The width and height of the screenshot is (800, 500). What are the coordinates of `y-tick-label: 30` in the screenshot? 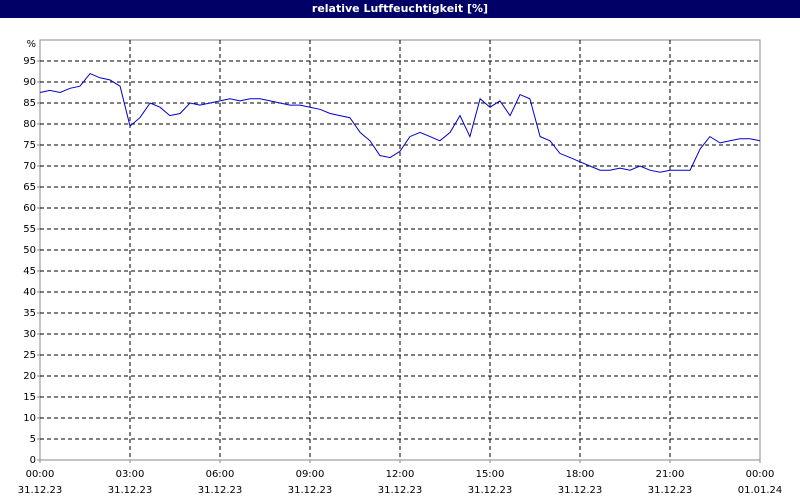 It's located at (29, 334).